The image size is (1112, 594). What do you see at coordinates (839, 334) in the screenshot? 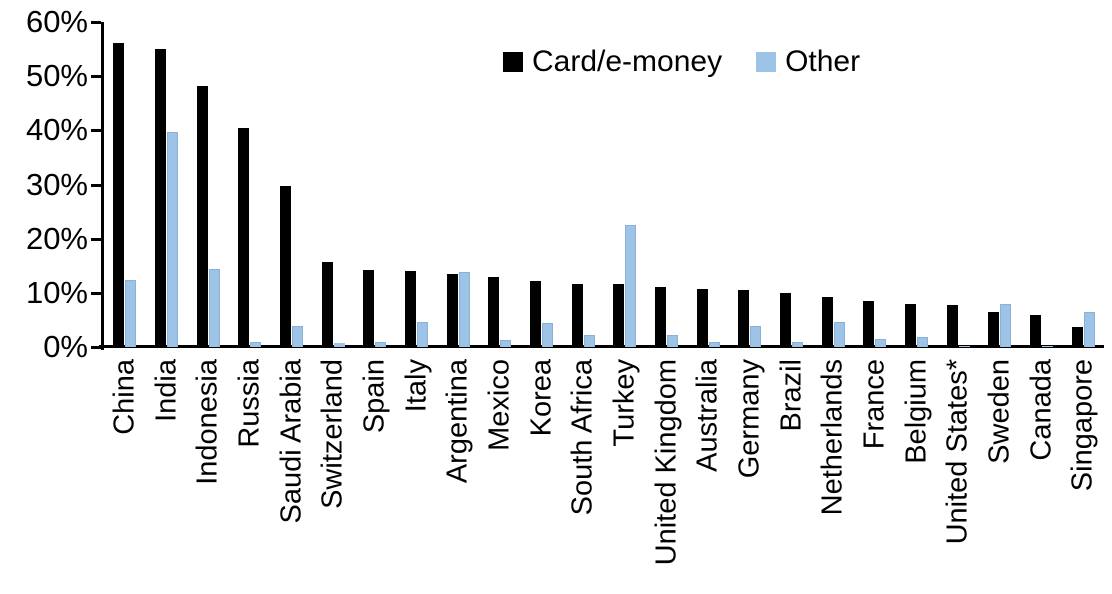
I see `other-bar-netherlands` at bounding box center [839, 334].